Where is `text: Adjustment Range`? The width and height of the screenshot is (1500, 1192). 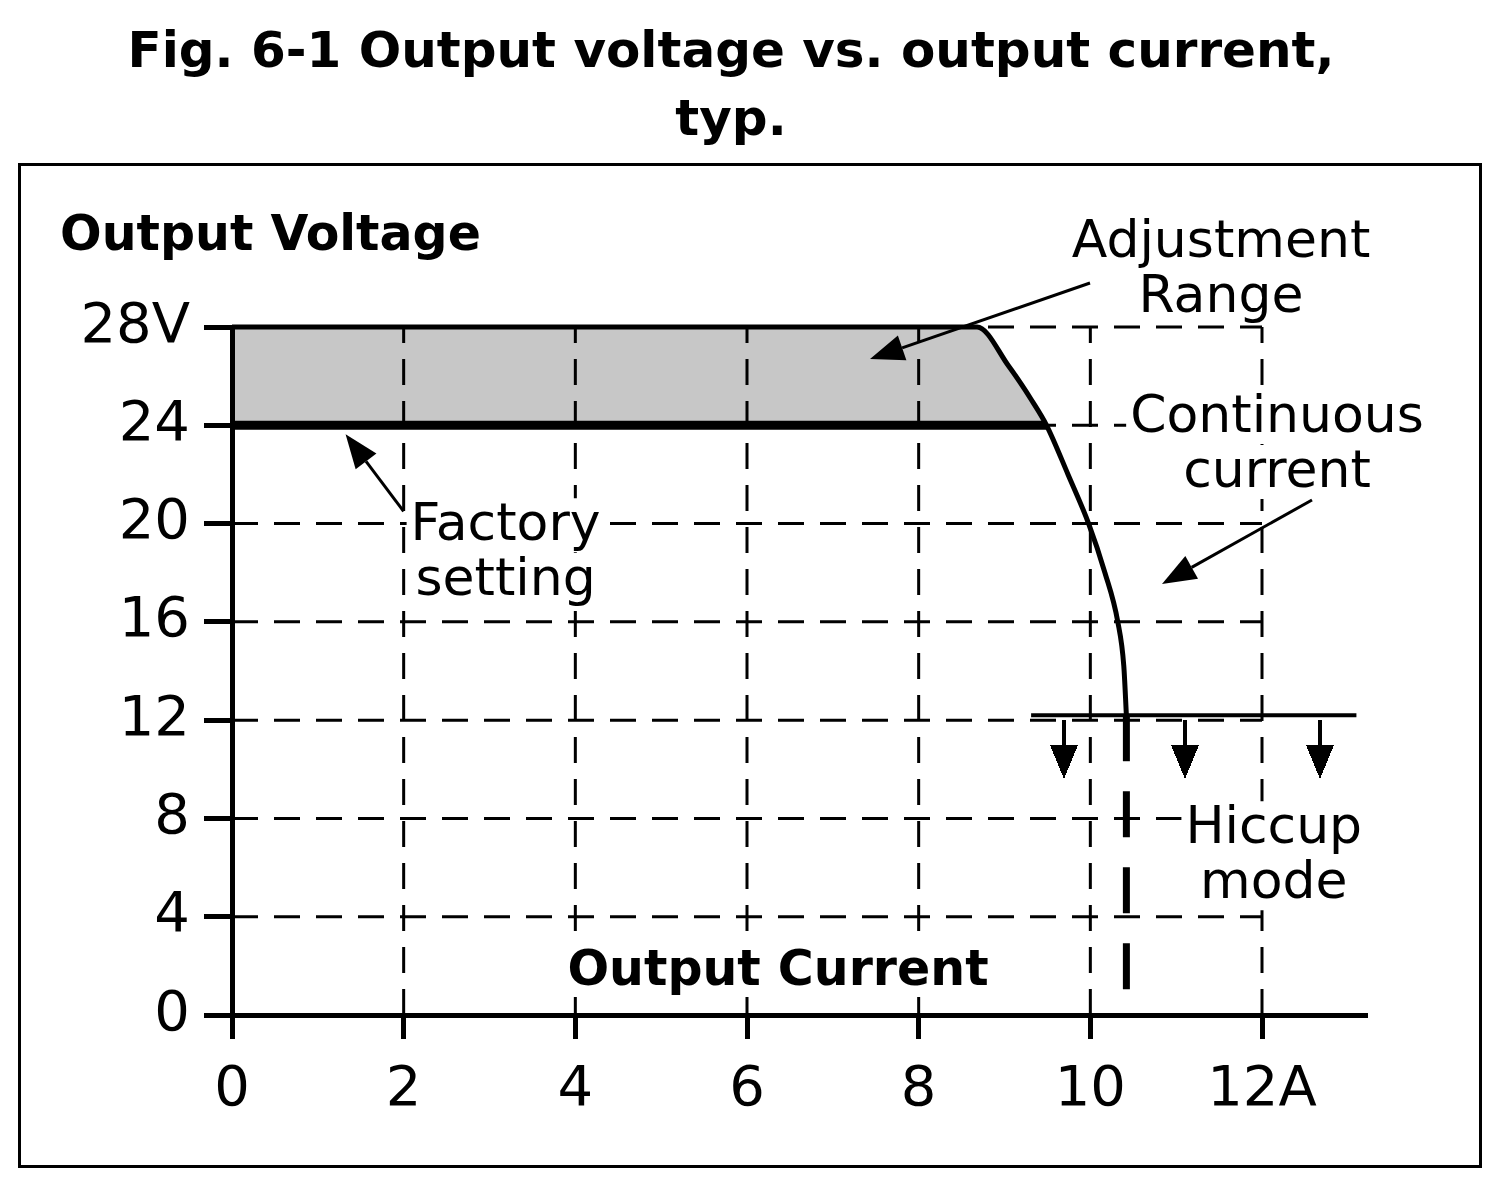 text: Adjustment Range is located at coordinates (1221, 266).